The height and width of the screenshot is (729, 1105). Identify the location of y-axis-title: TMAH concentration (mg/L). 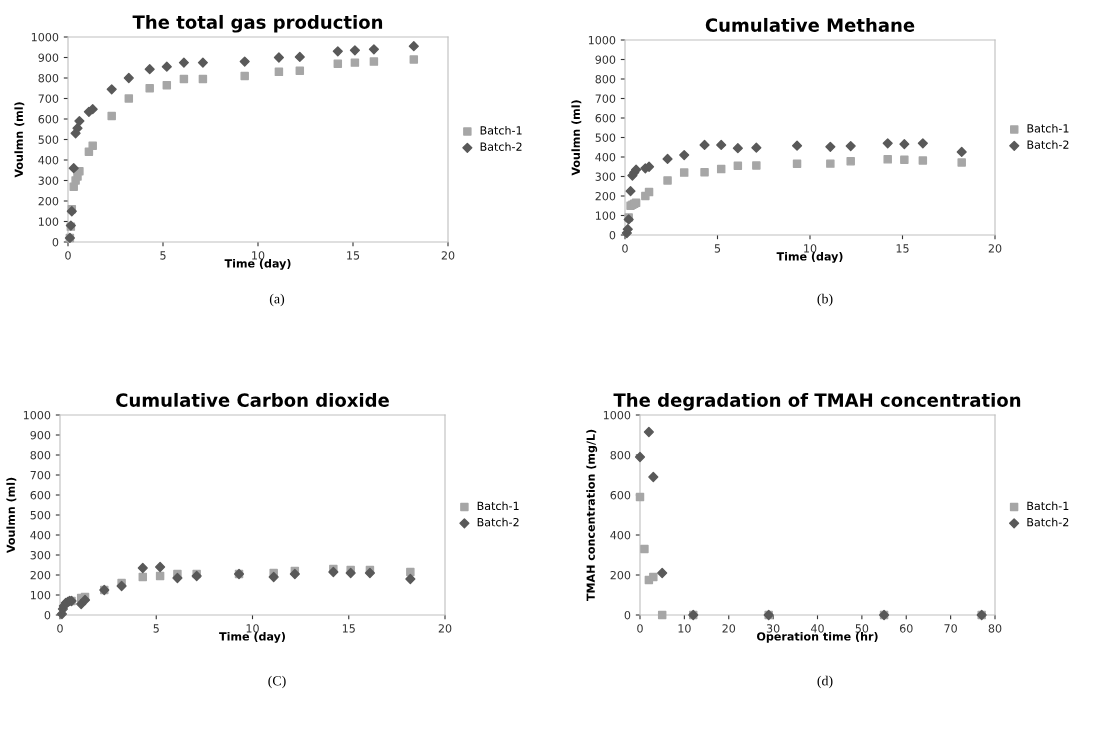
(592, 515).